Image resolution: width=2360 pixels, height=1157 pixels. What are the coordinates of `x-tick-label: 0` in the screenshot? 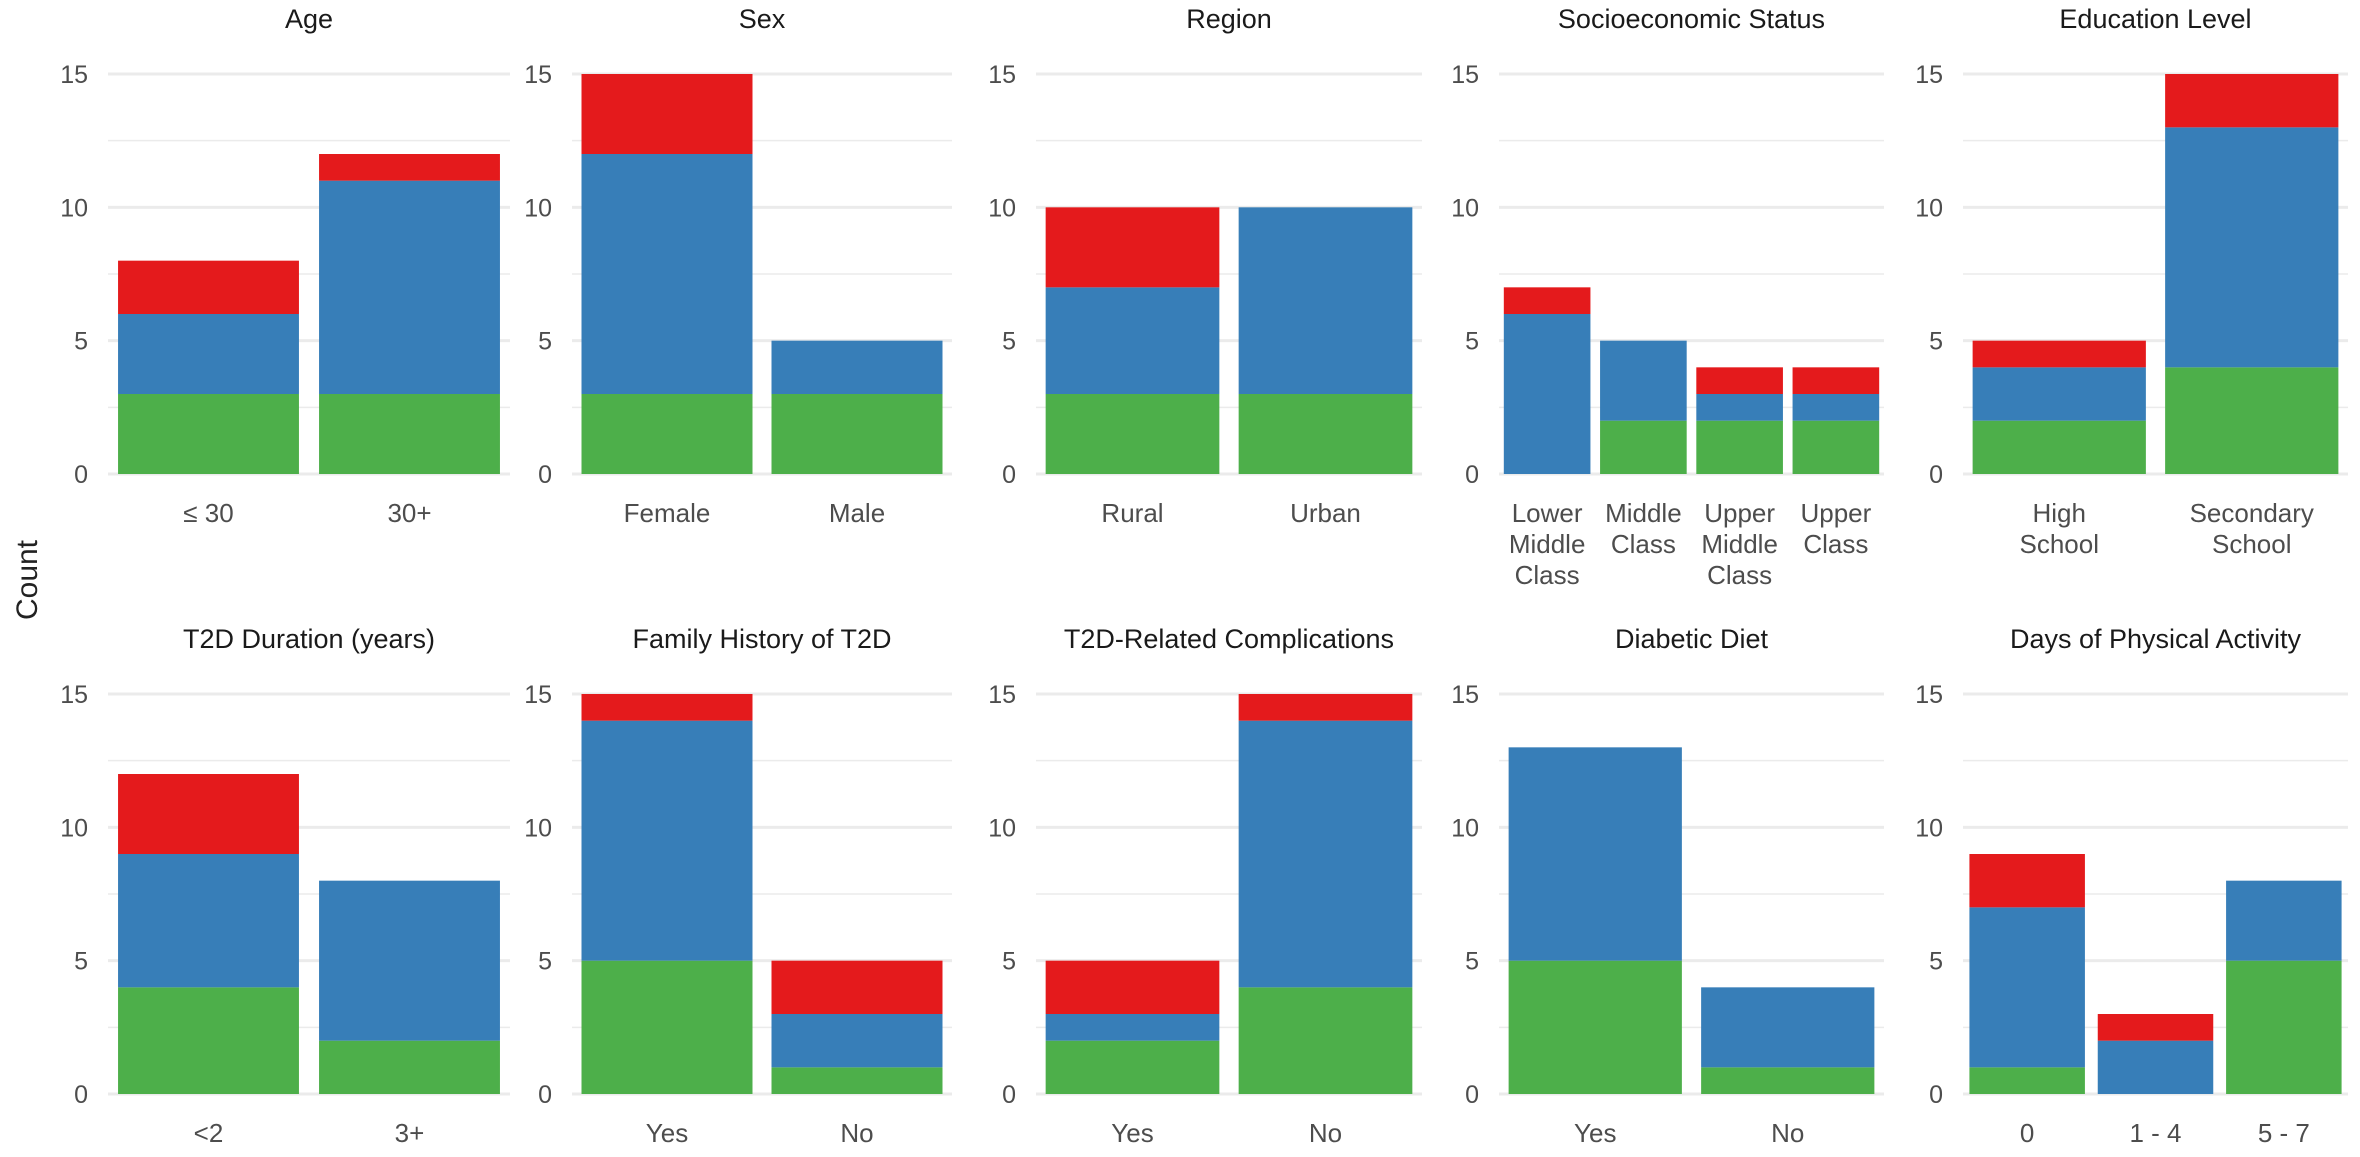 It's located at (2027, 1133).